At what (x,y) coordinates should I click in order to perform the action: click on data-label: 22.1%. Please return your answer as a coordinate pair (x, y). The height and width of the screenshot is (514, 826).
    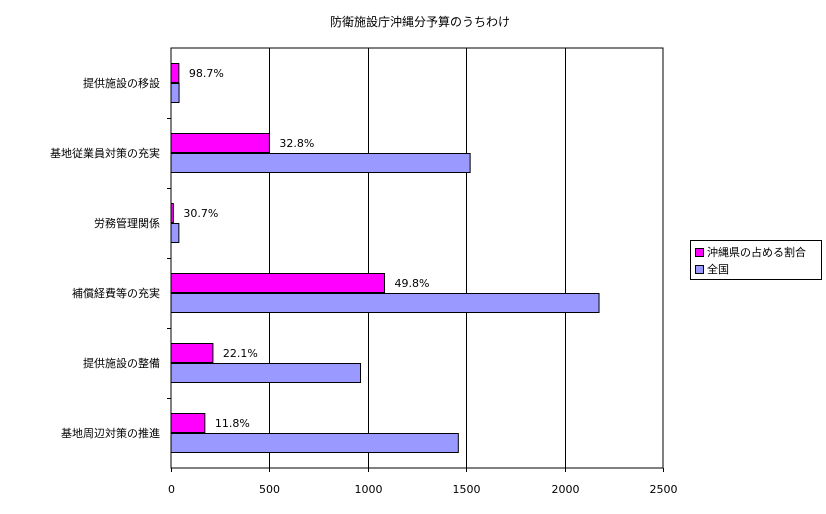
    Looking at the image, I should click on (240, 353).